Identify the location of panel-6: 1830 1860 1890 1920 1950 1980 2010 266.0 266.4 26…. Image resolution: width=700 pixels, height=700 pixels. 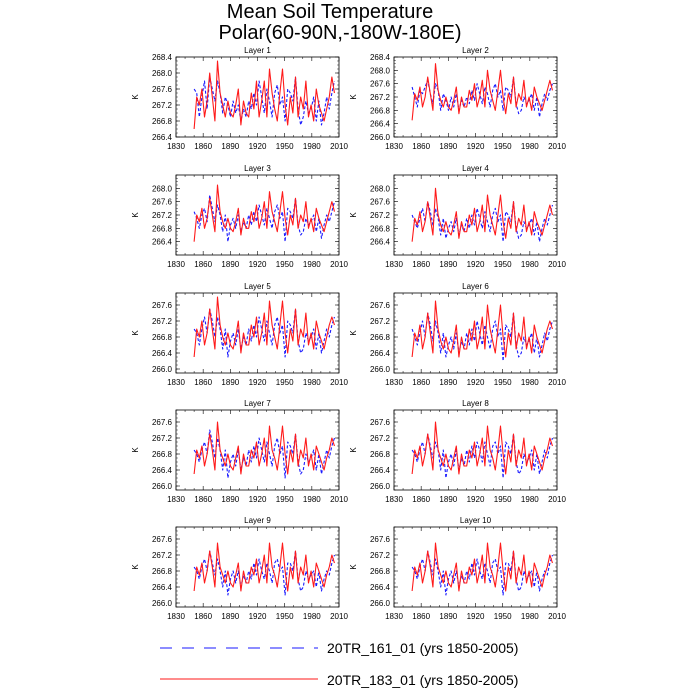
(457, 334).